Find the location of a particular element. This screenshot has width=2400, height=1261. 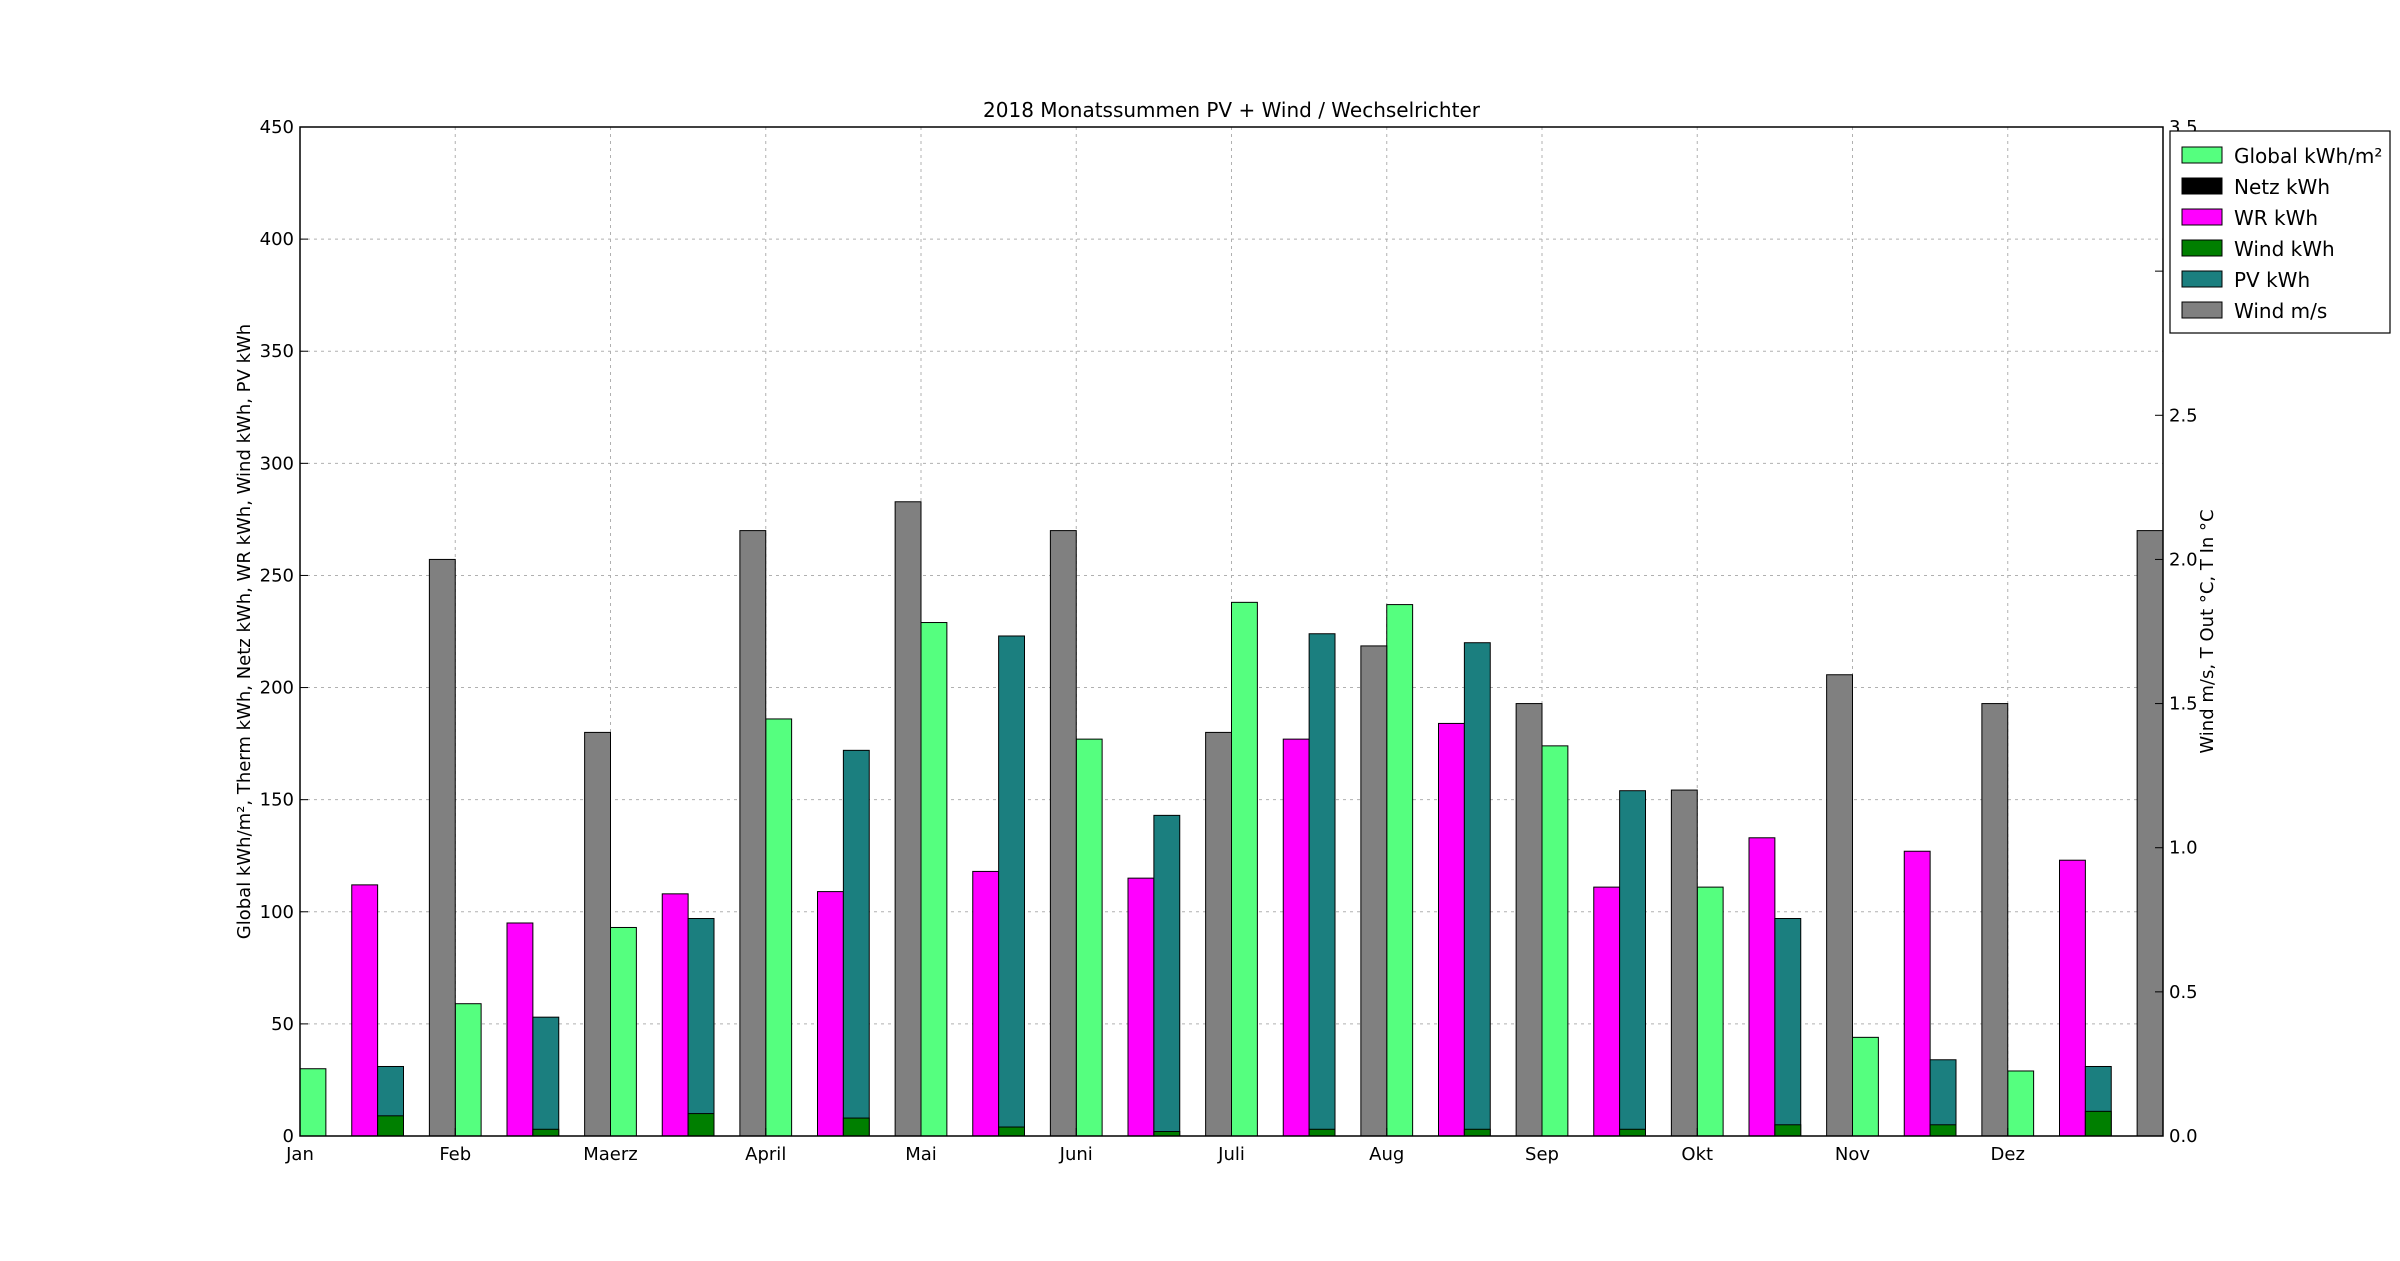

bar-pv-juni is located at coordinates (1167, 975).